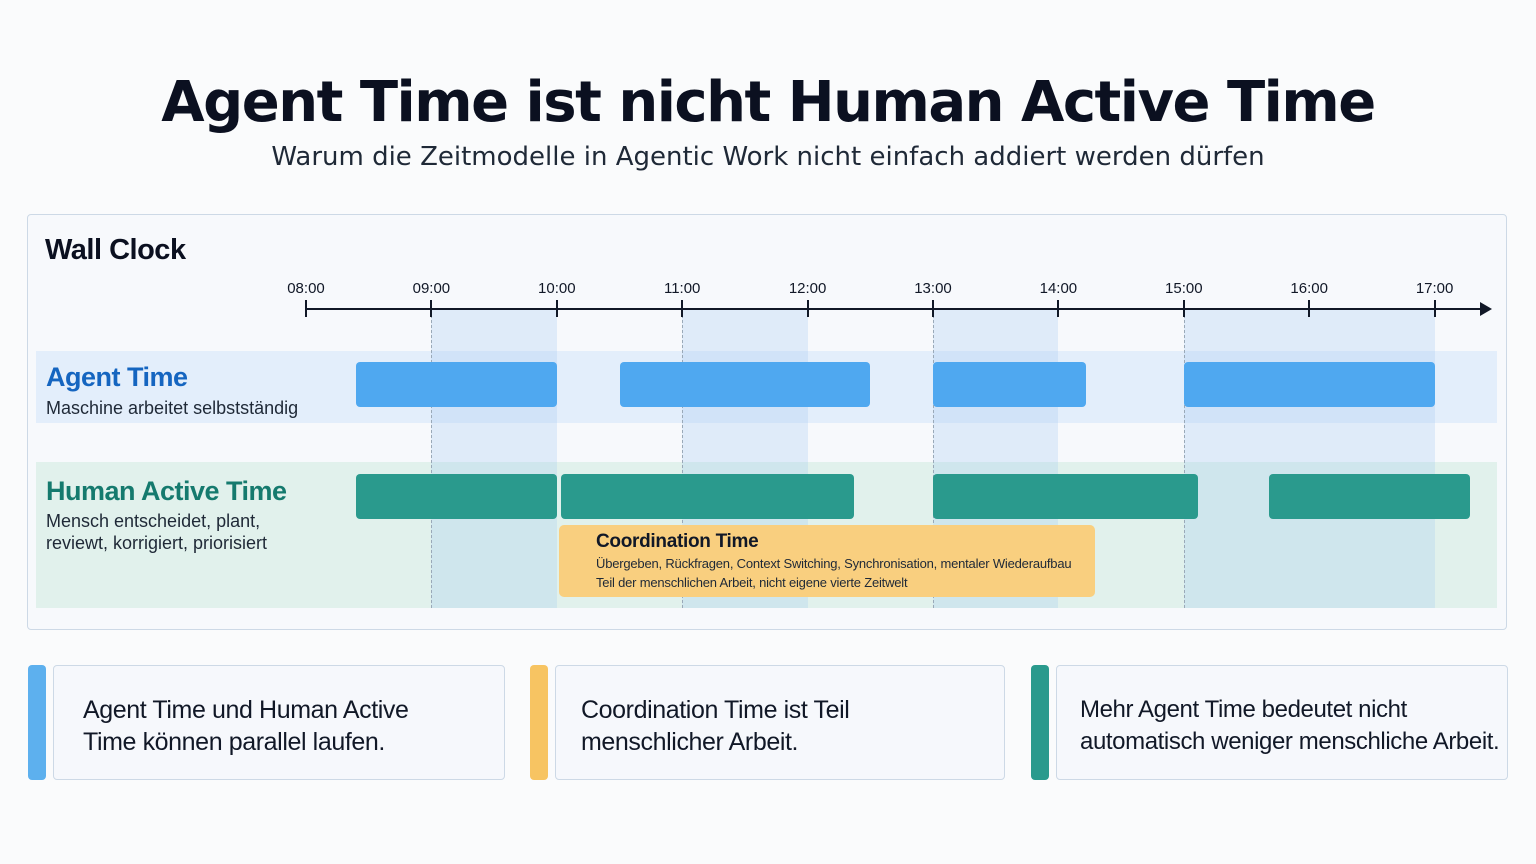  What do you see at coordinates (117, 377) in the screenshot?
I see `agent-lane-title: Agent Time` at bounding box center [117, 377].